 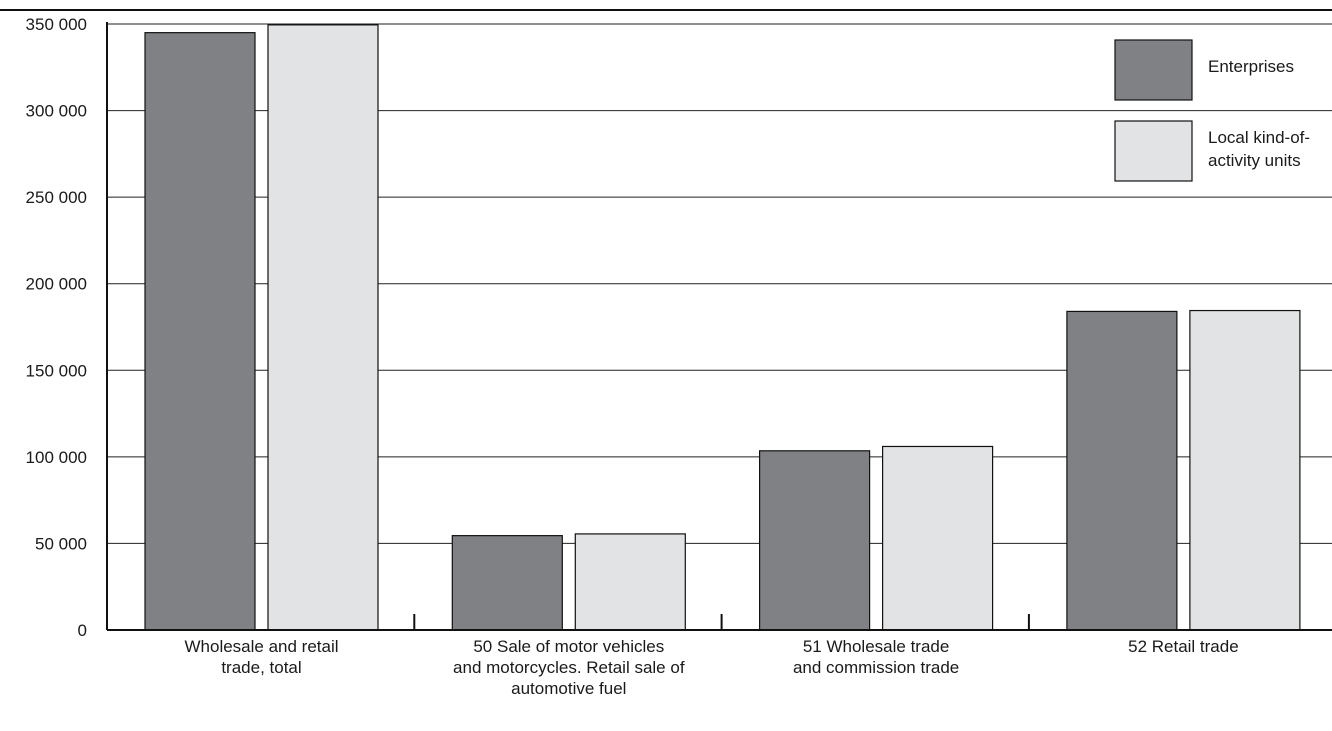 What do you see at coordinates (1251, 66) in the screenshot?
I see `legend-label: Enterprises` at bounding box center [1251, 66].